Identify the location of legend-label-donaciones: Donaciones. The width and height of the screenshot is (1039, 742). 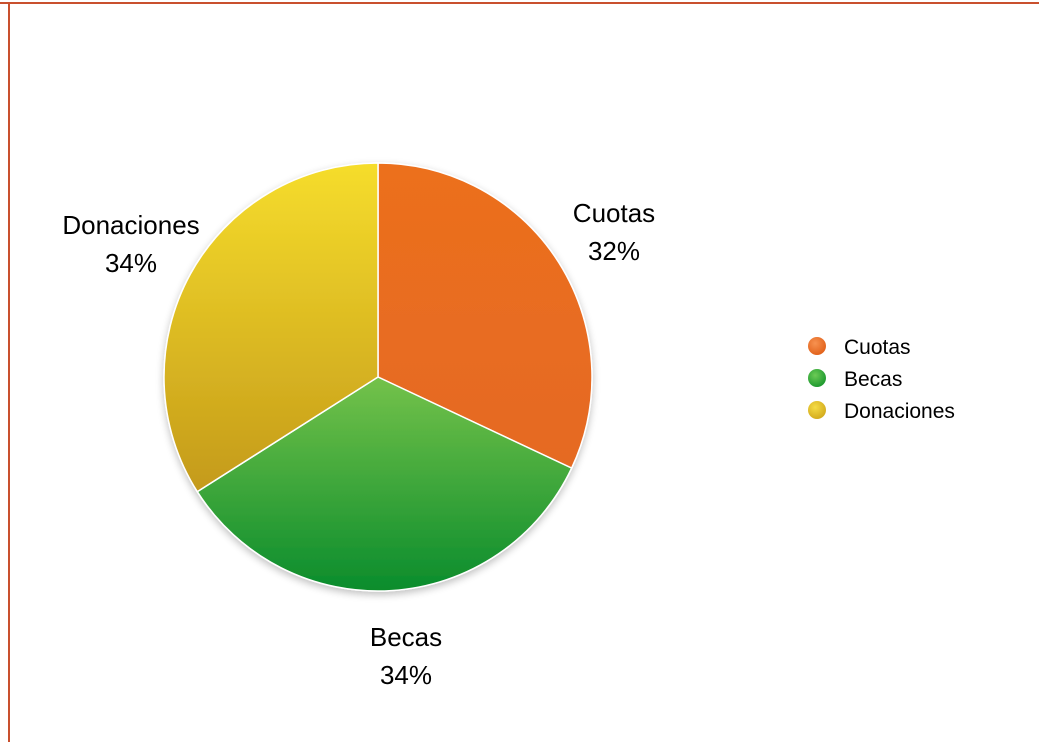
(899, 411).